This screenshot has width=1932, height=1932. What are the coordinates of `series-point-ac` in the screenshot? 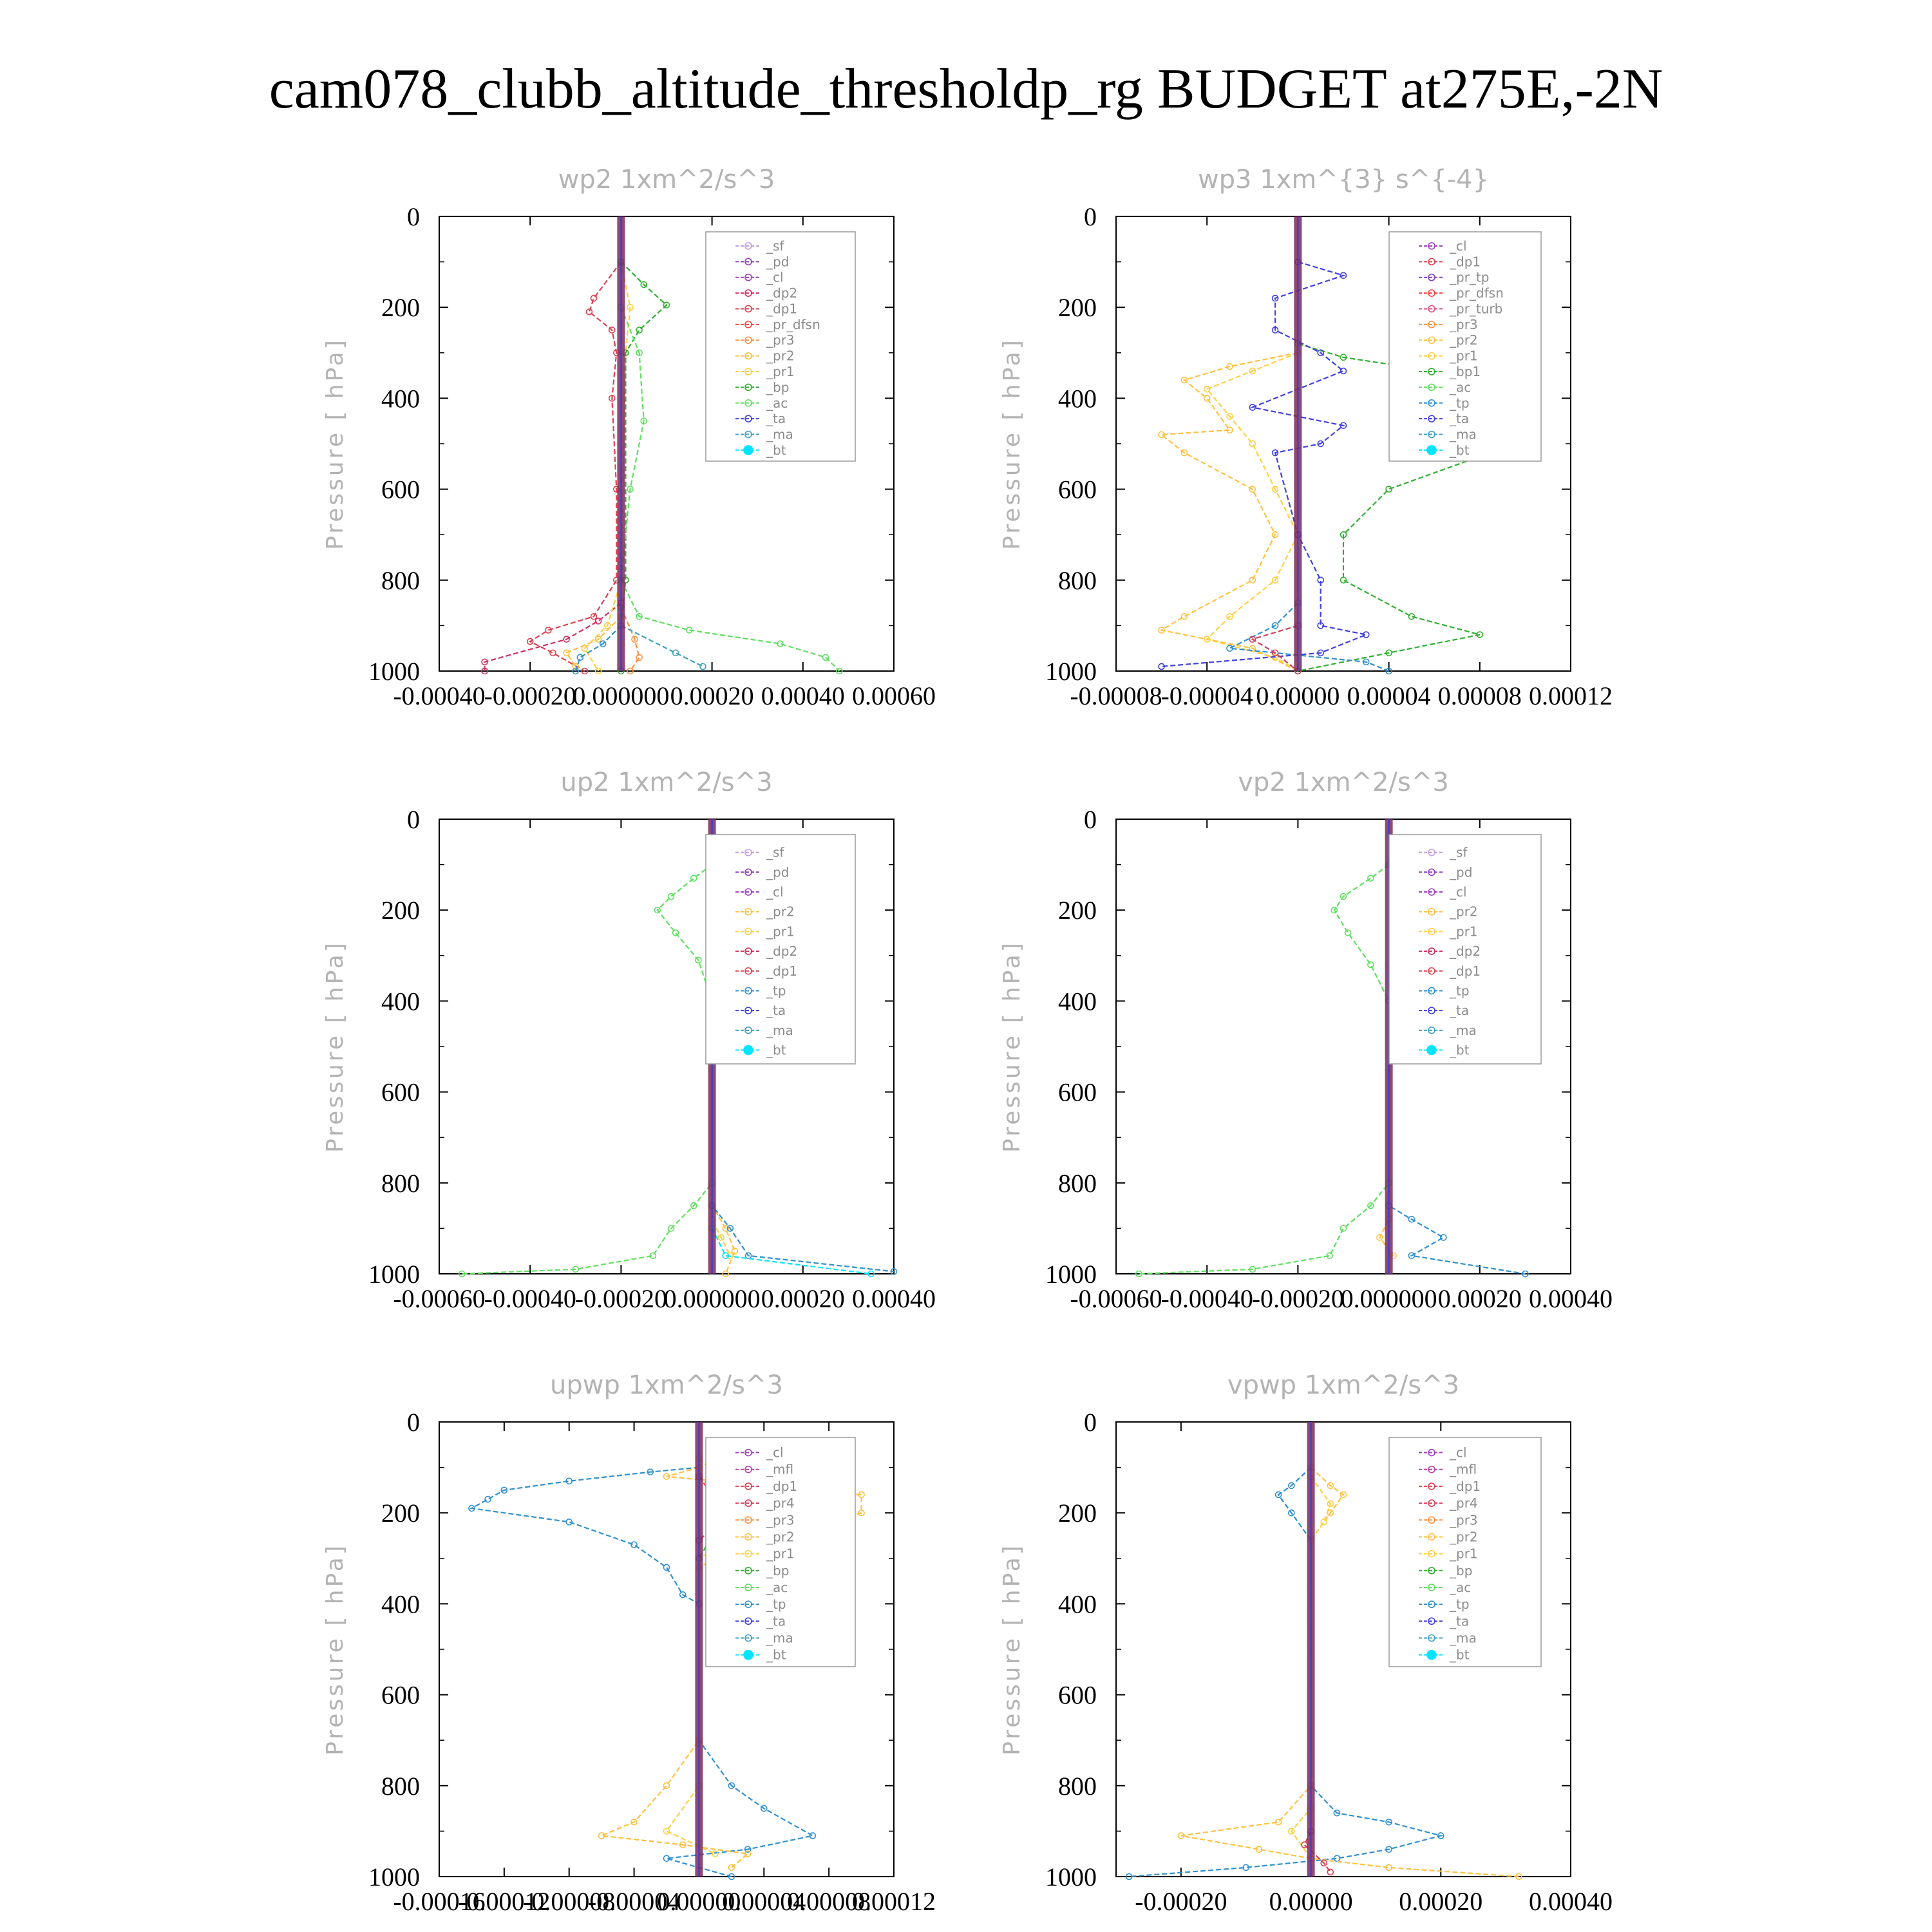 It's located at (825, 657).